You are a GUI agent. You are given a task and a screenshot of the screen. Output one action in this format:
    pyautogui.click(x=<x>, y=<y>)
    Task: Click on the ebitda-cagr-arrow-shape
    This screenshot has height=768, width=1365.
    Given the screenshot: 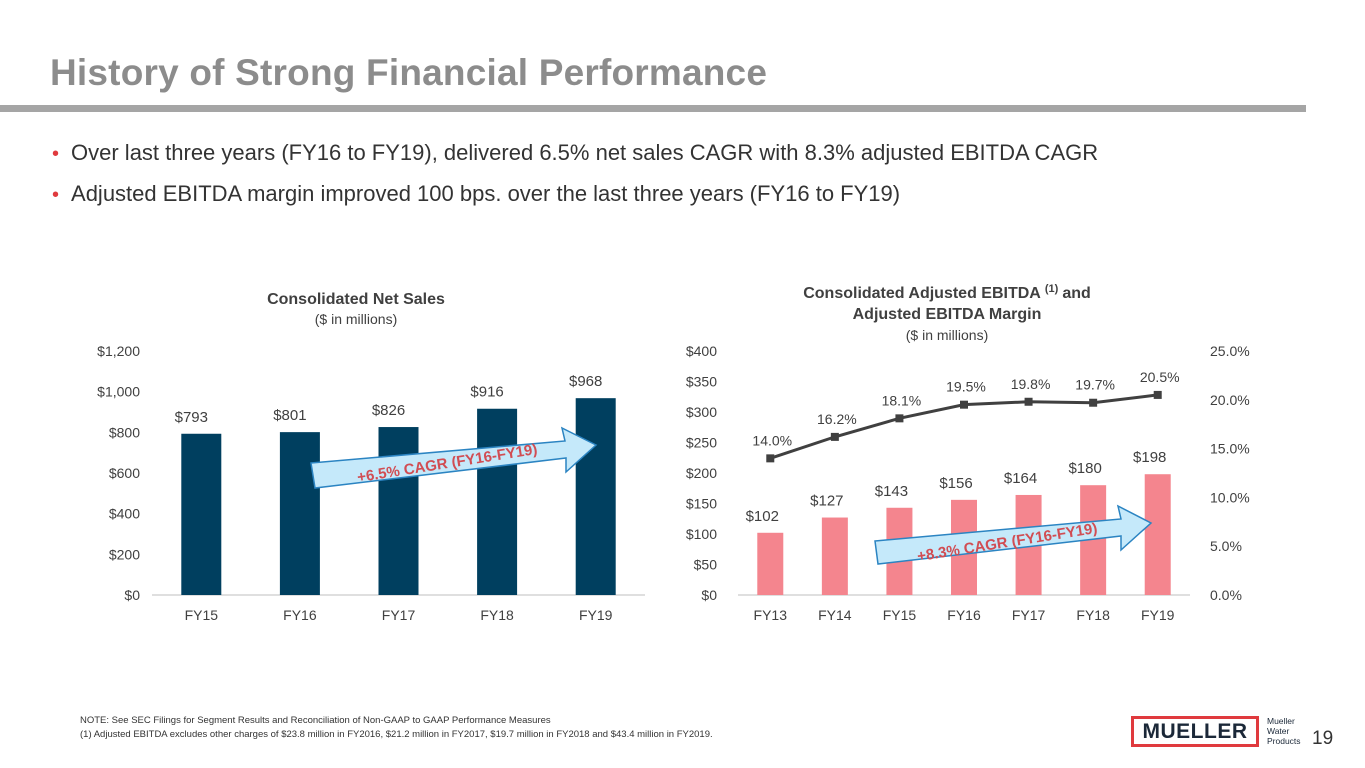 What is the action you would take?
    pyautogui.click(x=1013, y=534)
    